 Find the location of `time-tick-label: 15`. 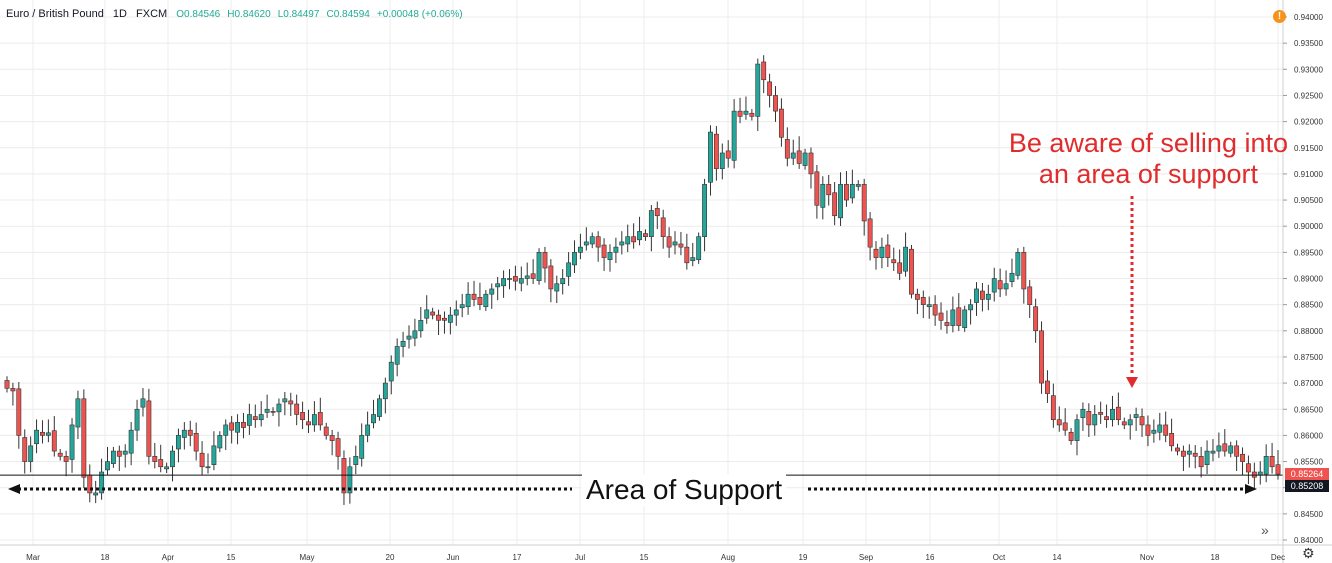

time-tick-label: 15 is located at coordinates (644, 557).